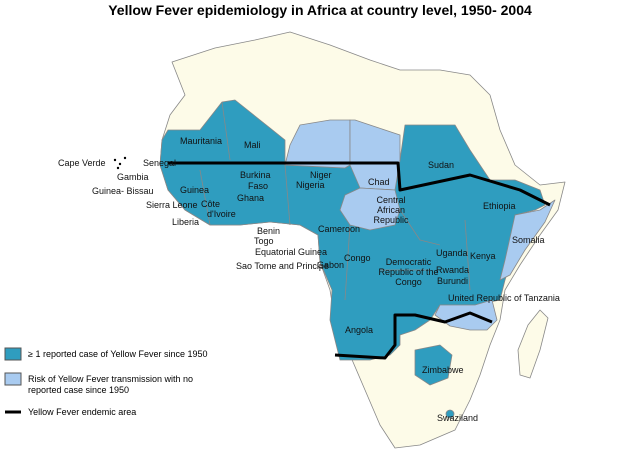 The height and width of the screenshot is (468, 640). I want to click on zimbabwe, so click(433, 365).